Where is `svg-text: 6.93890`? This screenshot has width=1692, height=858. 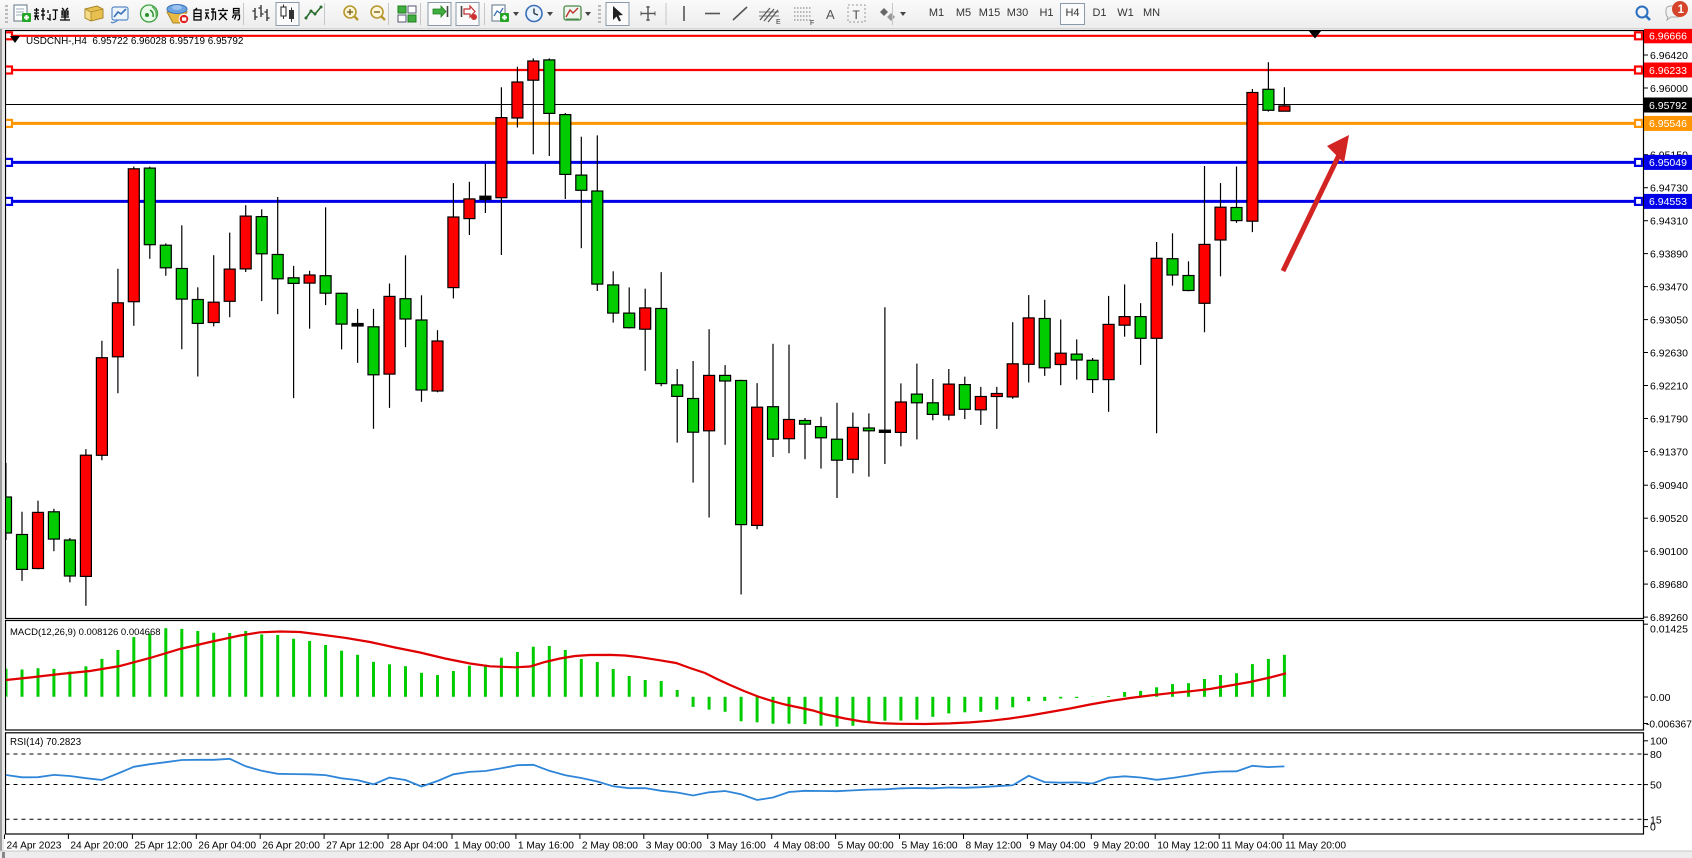
svg-text: 6.93890 is located at coordinates (1669, 254).